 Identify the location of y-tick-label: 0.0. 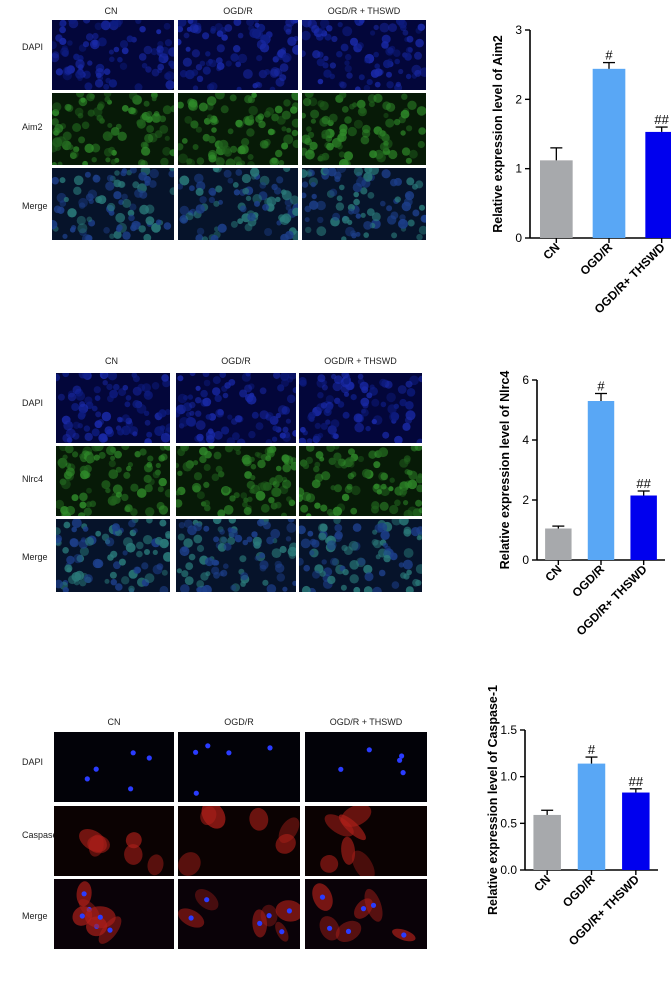
(508, 870).